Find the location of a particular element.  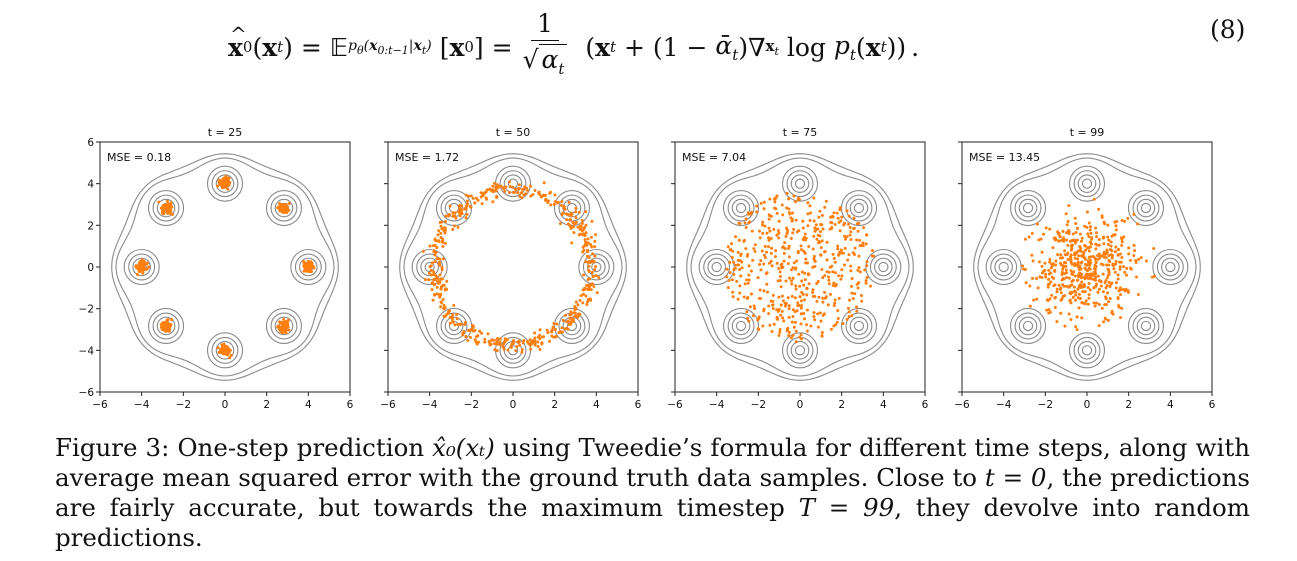

equation-number: (8) is located at coordinates (1228, 29).